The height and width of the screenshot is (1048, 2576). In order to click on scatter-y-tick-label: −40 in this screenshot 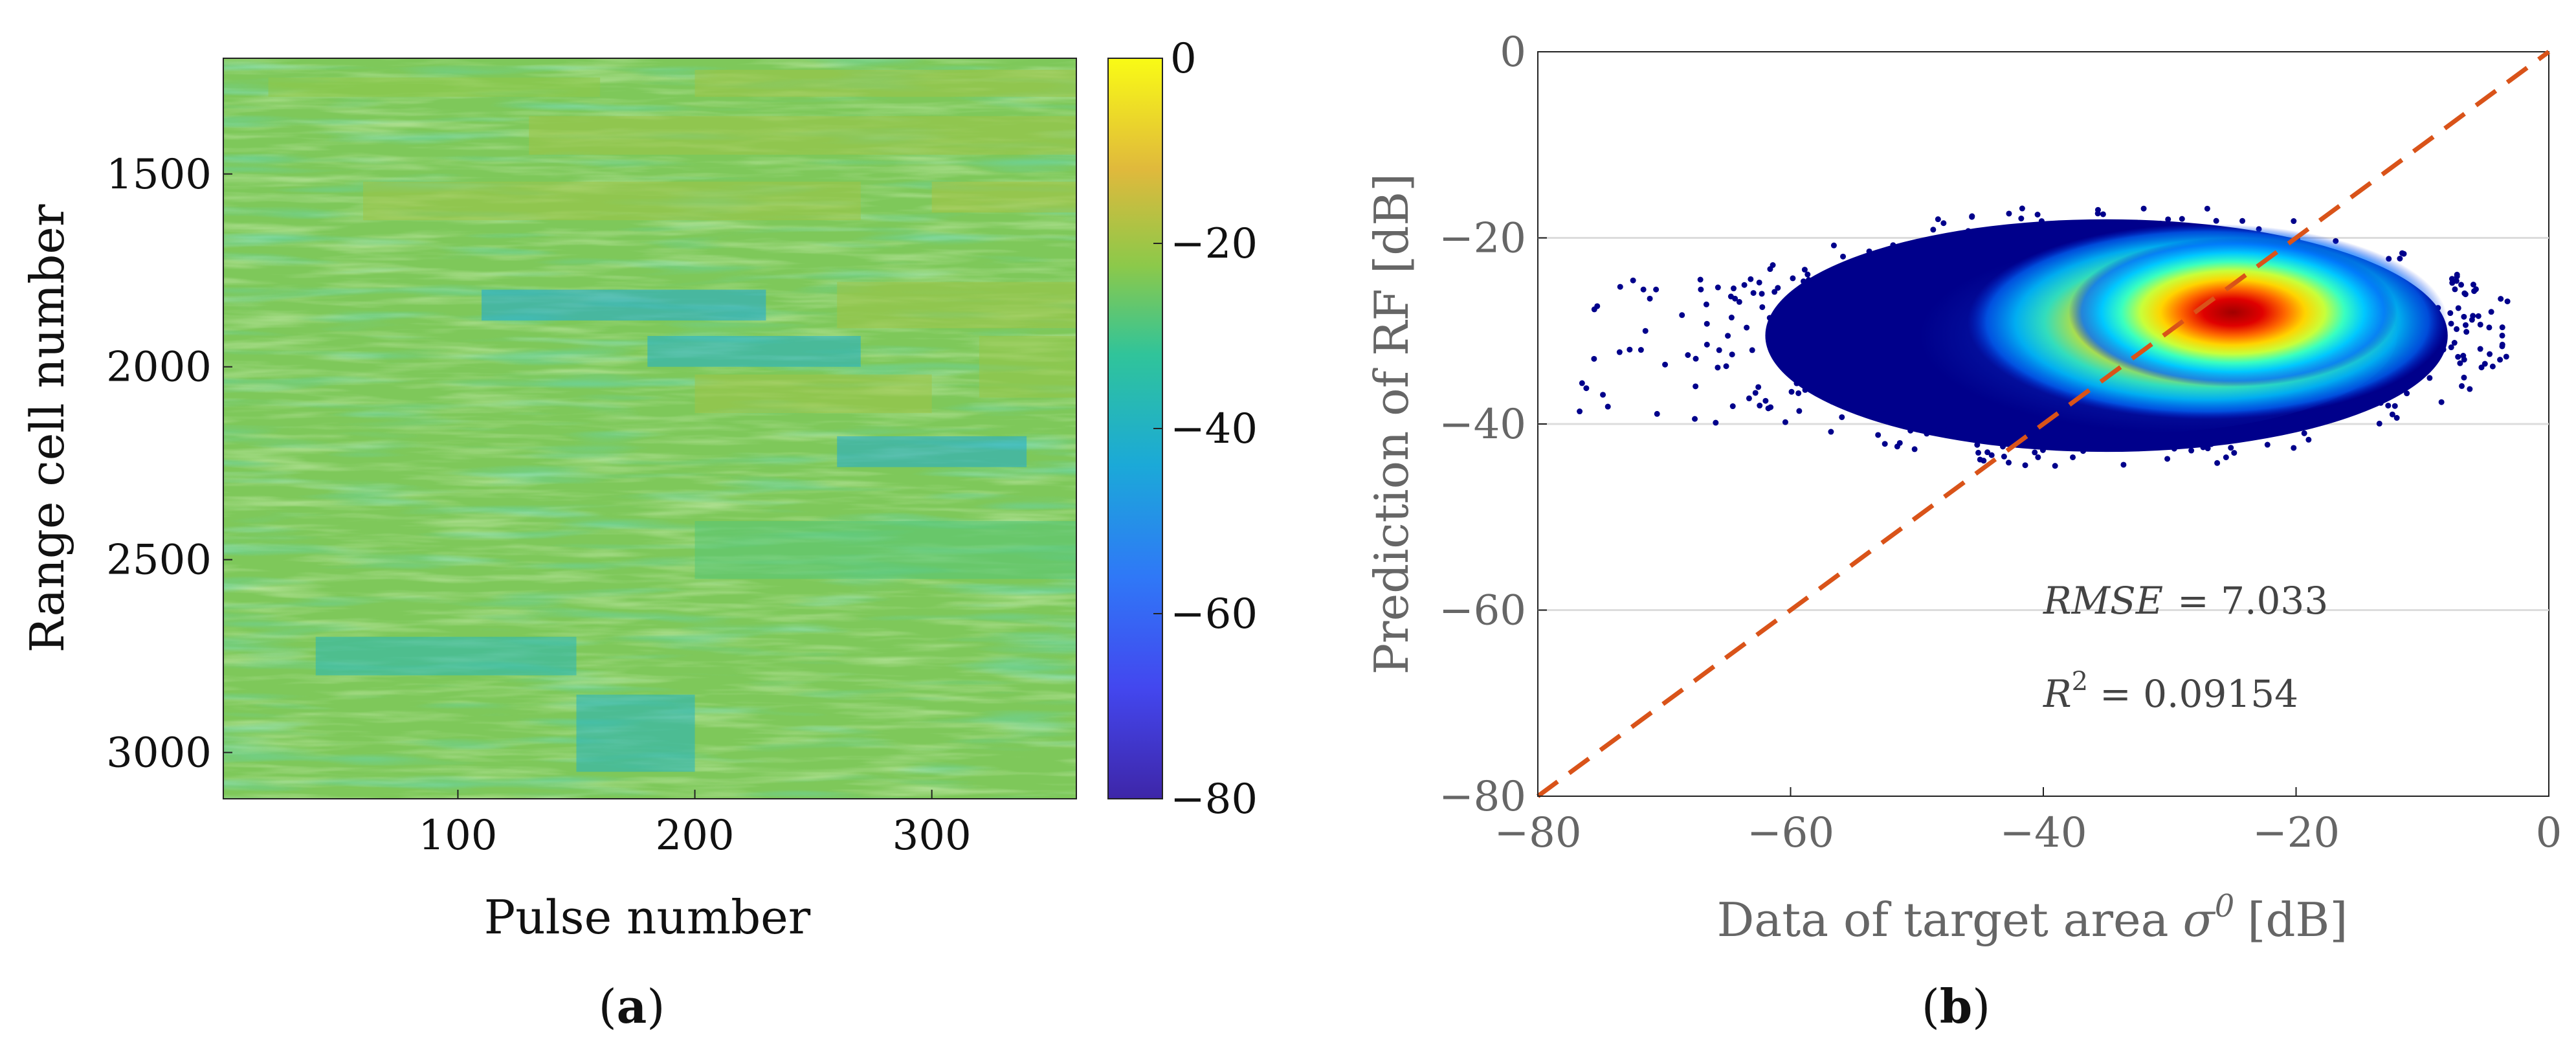, I will do `click(1482, 425)`.